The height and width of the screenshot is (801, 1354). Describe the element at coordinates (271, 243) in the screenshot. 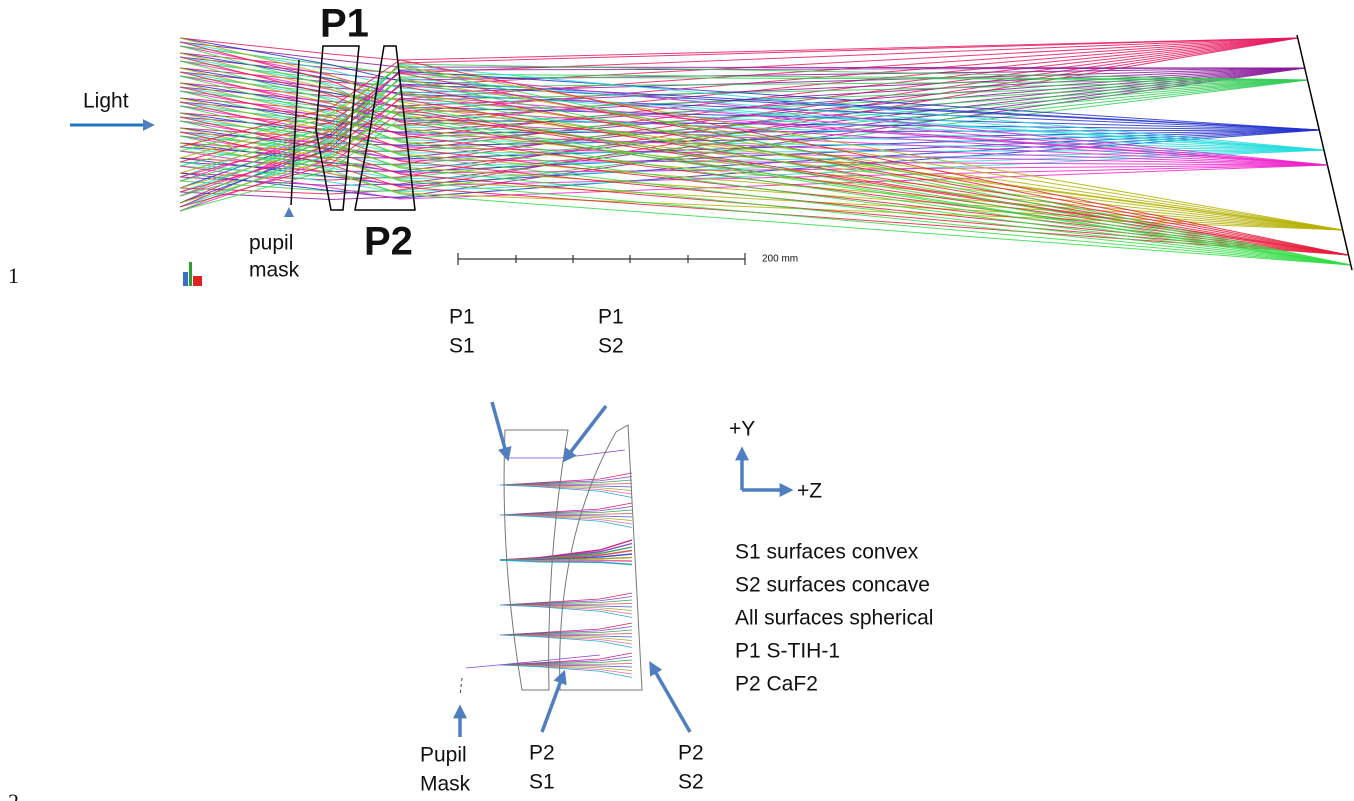

I see `pupil-label: pupil` at that location.